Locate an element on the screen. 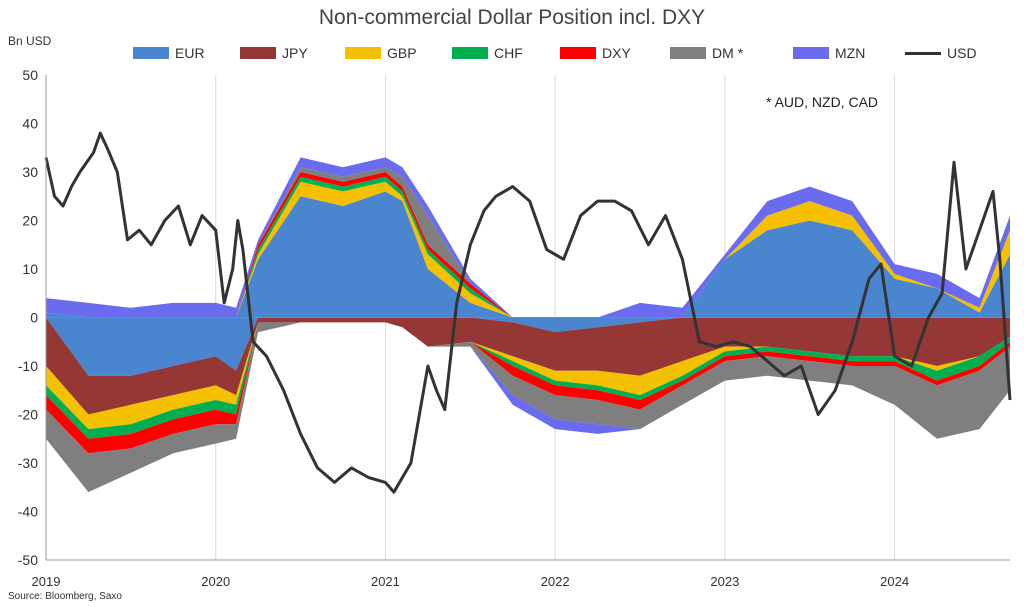 This screenshot has height=607, width=1024. x-tick-label: 2024 is located at coordinates (894, 581).